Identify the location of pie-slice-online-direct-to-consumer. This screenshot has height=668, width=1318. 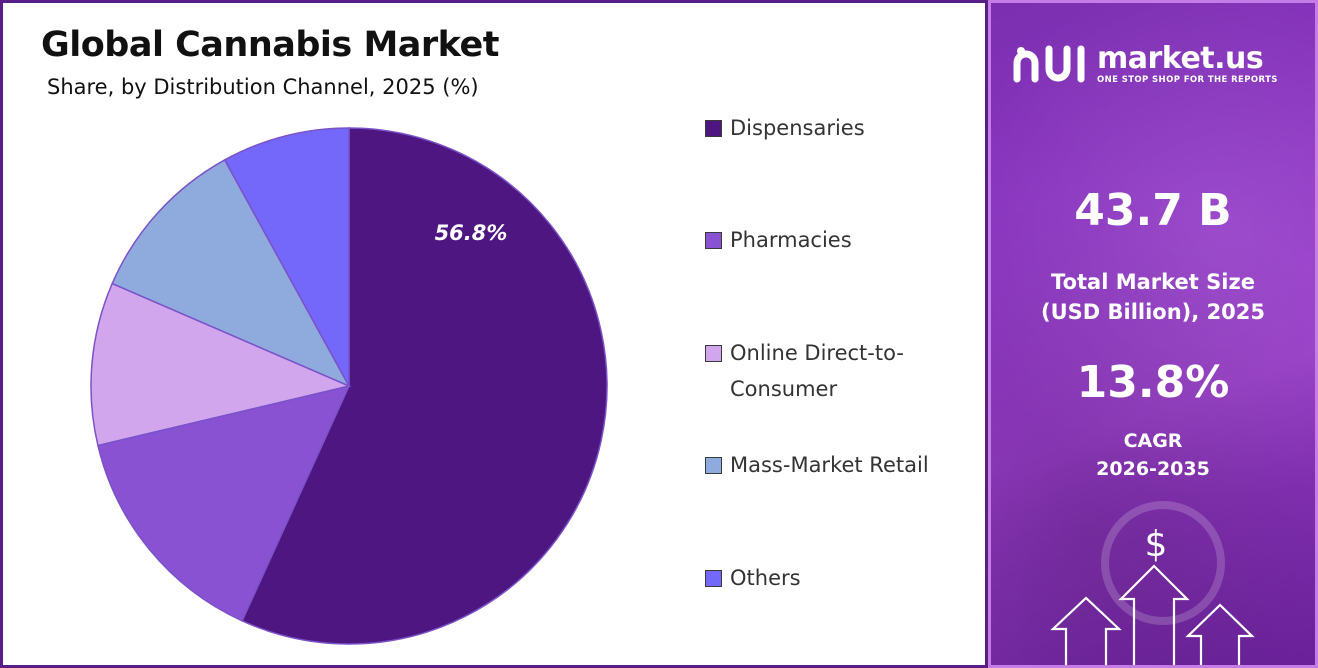
(221, 364).